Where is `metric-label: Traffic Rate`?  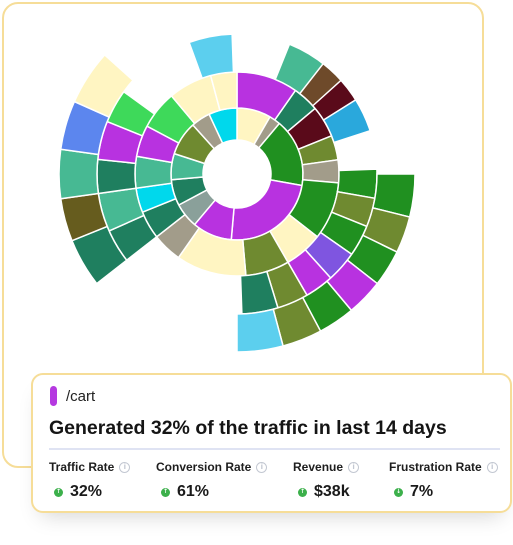
metric-label: Traffic Rate is located at coordinates (82, 467).